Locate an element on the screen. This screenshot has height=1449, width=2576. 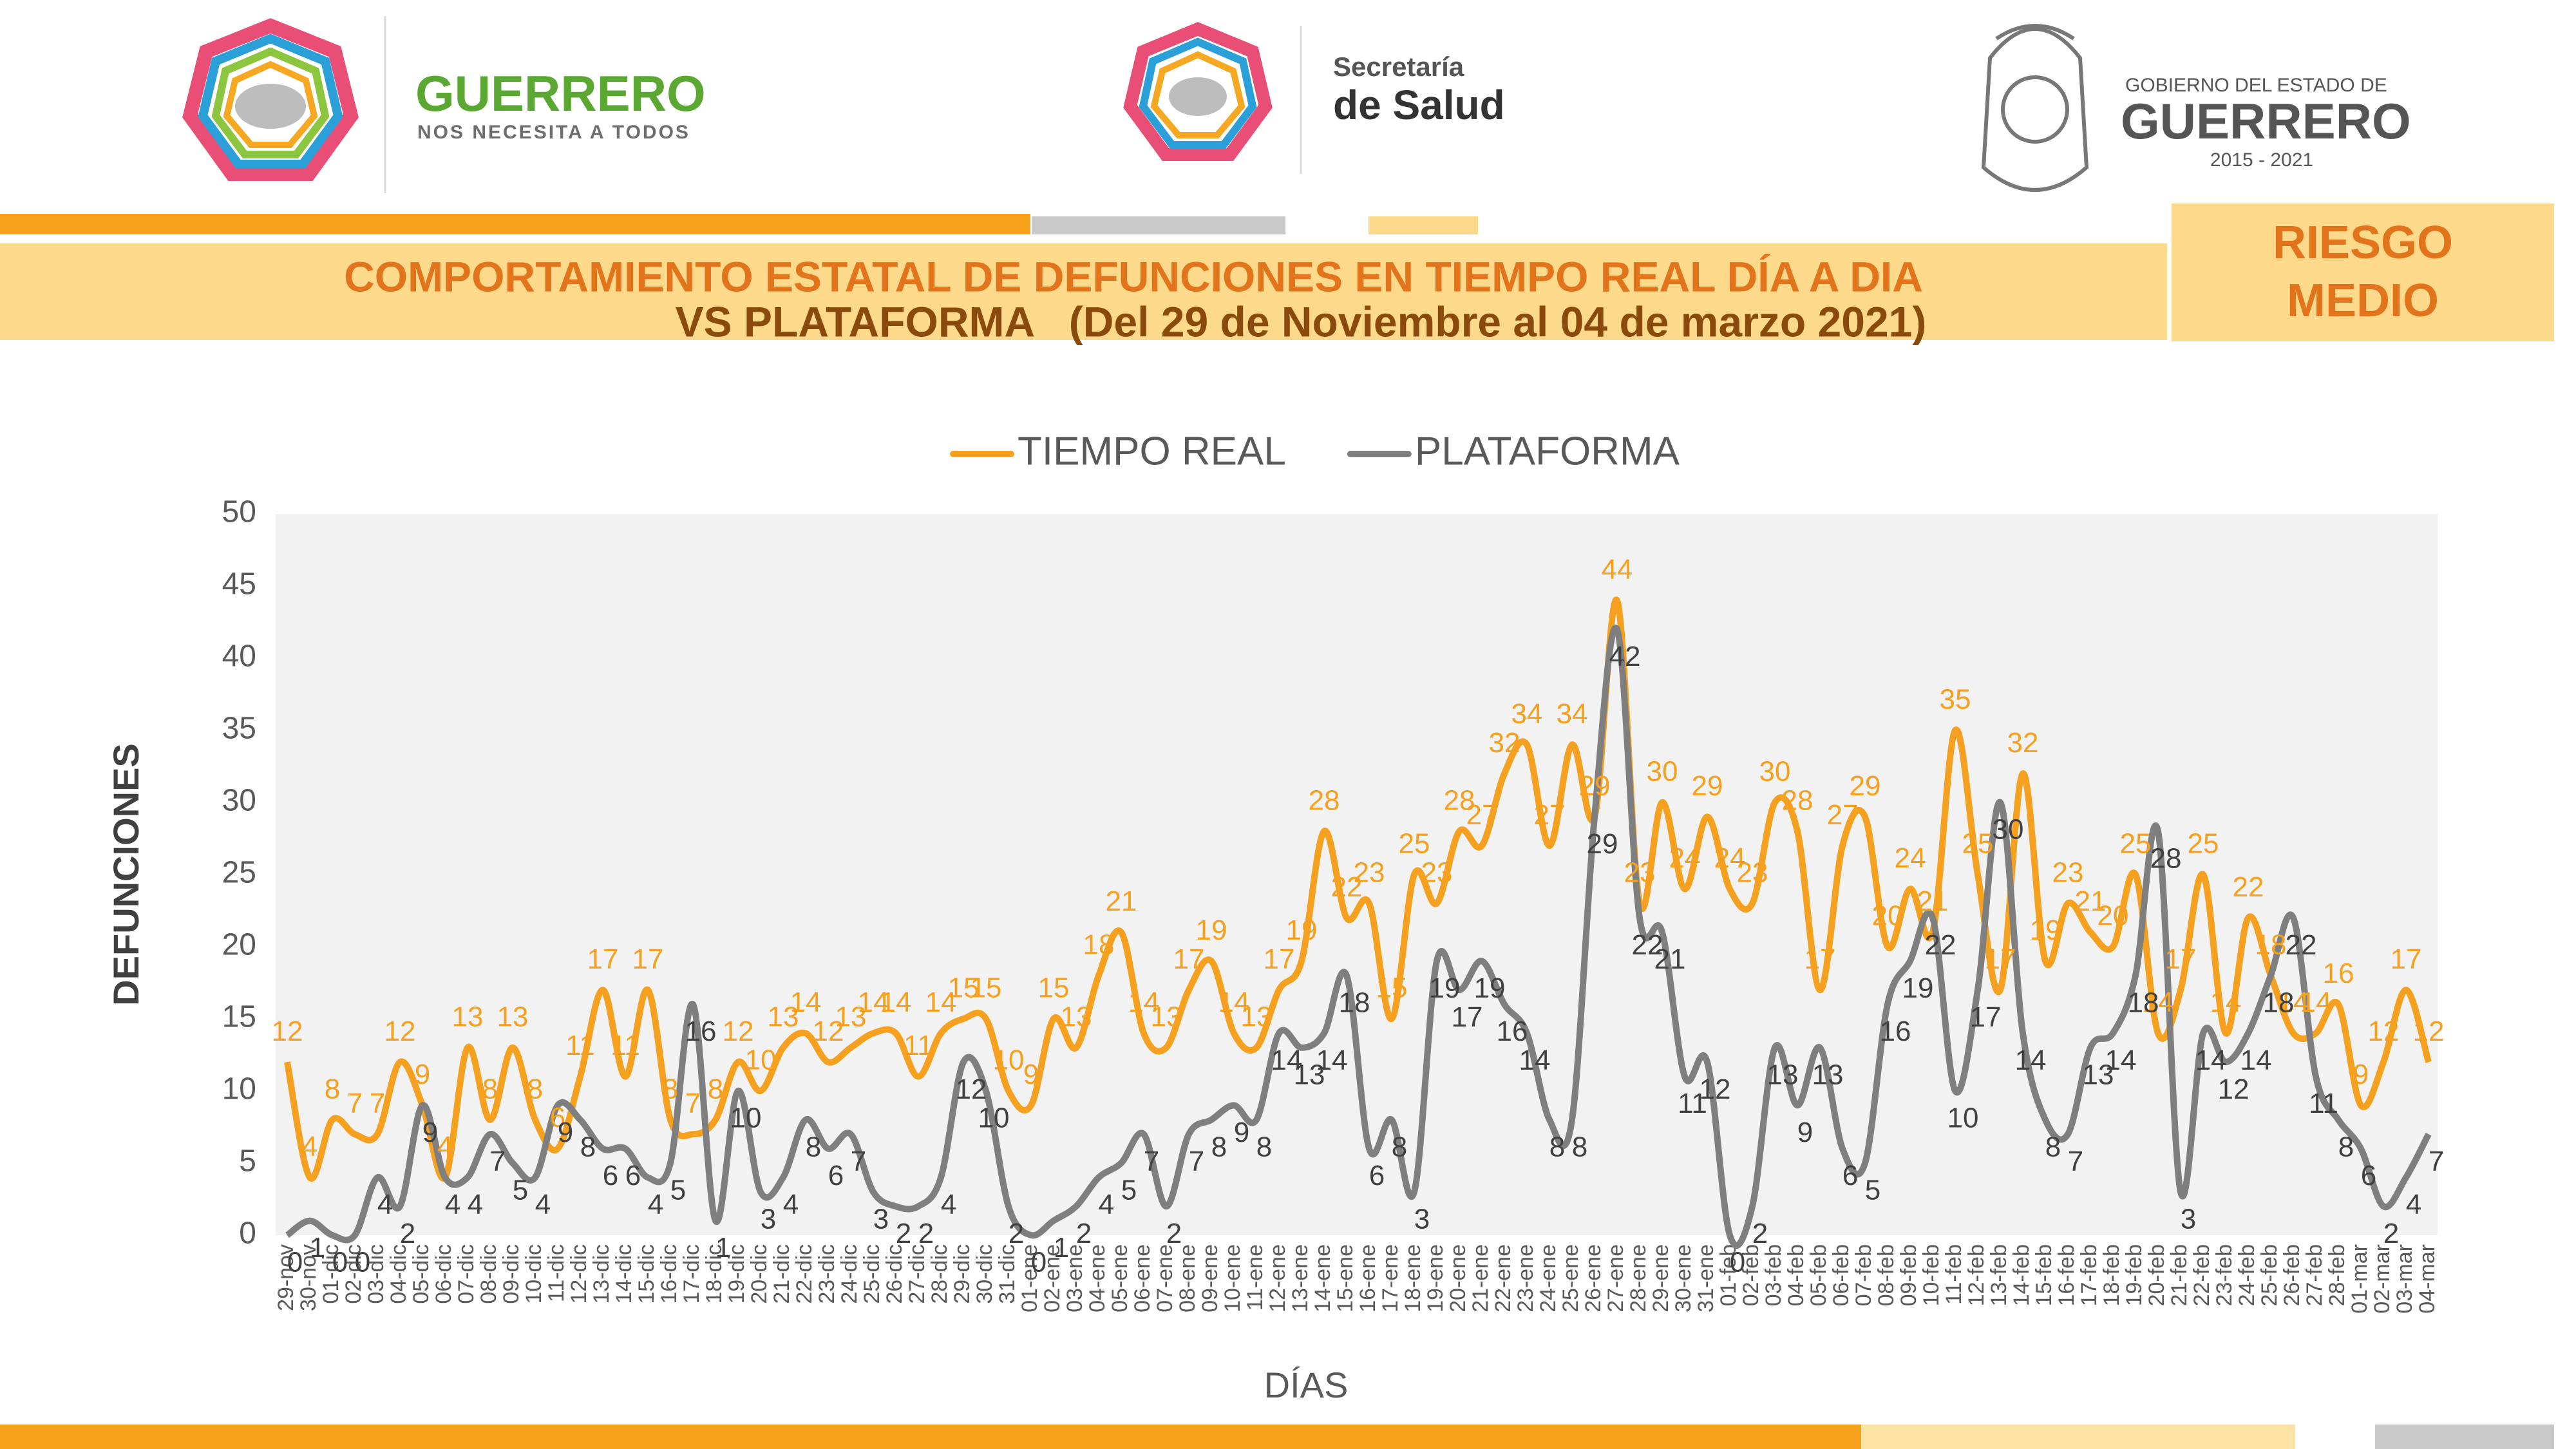
state-shield is located at coordinates (2035, 108).